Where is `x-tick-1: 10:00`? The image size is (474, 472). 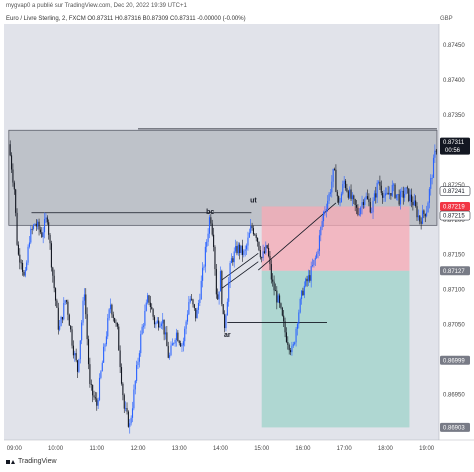 x-tick-1: 10:00 is located at coordinates (56, 449).